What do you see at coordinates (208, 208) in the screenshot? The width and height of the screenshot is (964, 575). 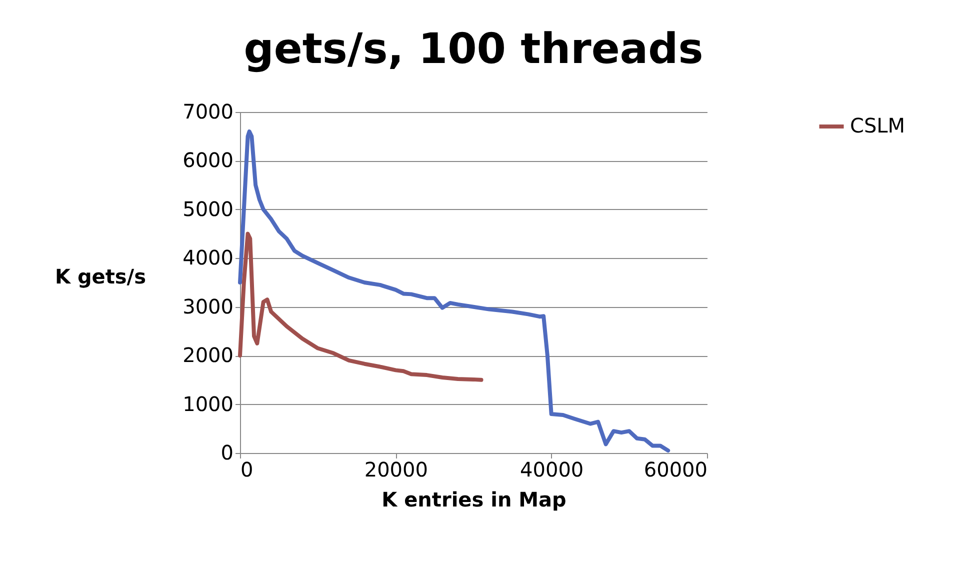 I see `y-tick-label: 5000` at bounding box center [208, 208].